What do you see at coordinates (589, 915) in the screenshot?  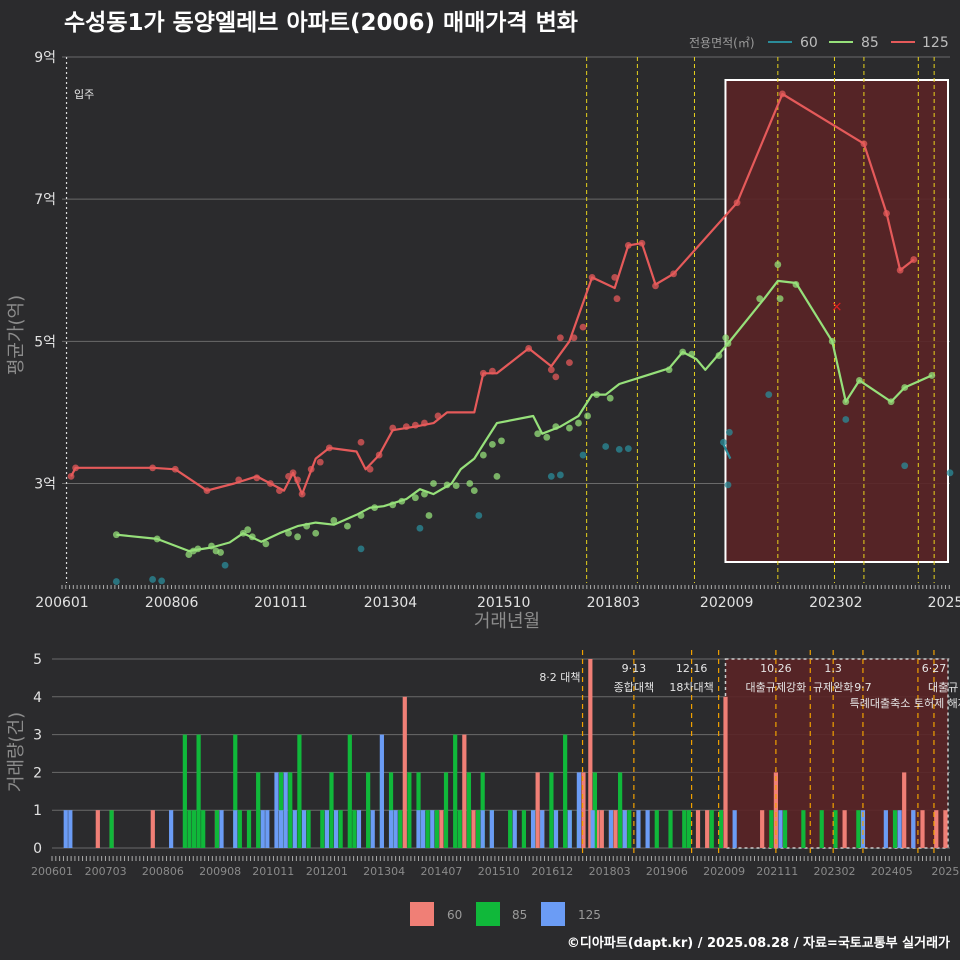 I see `bottom-legend-label-125: 125` at bounding box center [589, 915].